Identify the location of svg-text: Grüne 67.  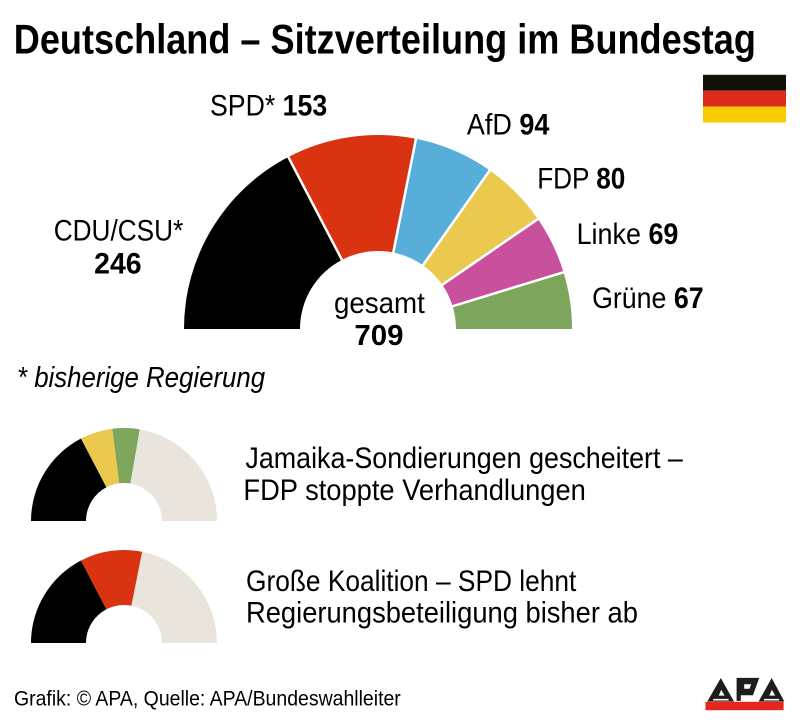
(648, 299).